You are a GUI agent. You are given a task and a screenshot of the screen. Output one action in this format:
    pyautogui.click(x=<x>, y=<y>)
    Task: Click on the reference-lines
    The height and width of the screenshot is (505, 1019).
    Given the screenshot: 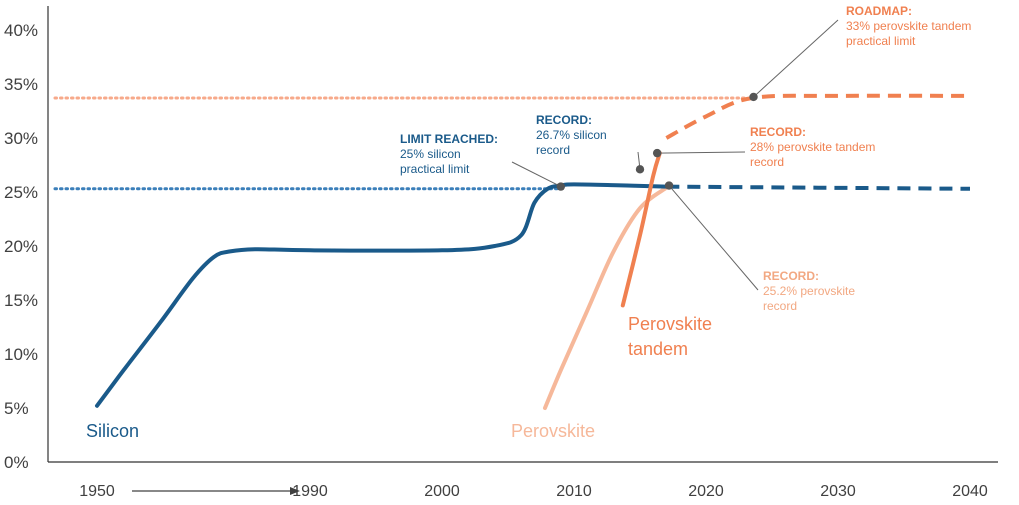 What is the action you would take?
    pyautogui.click(x=400, y=143)
    